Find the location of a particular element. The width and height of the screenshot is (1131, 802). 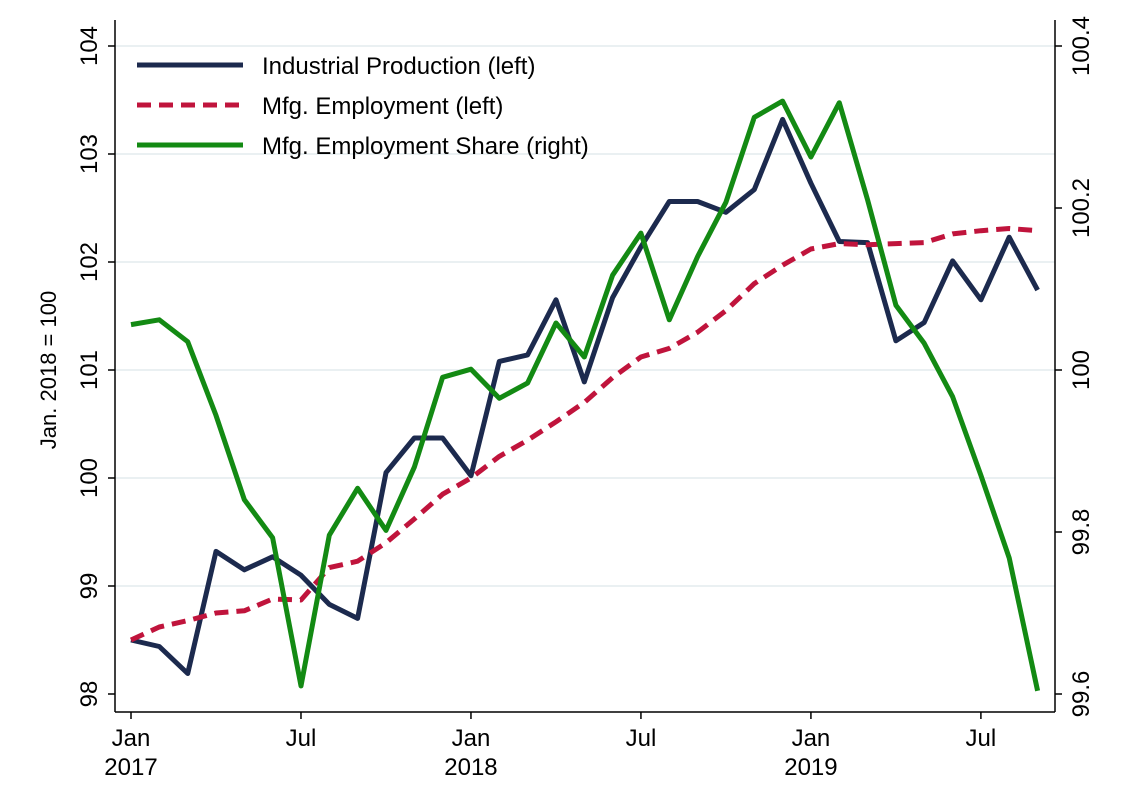

y-tick-label: 103 is located at coordinates (89, 154).